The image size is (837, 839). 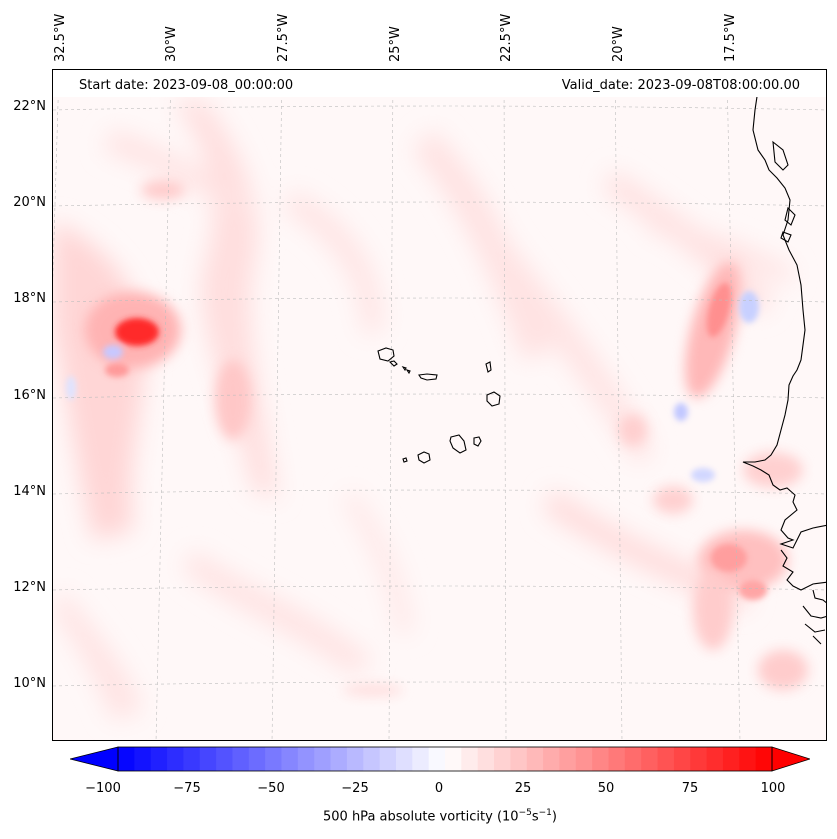 I want to click on colorbar-tick-25: 25, so click(x=523, y=788).